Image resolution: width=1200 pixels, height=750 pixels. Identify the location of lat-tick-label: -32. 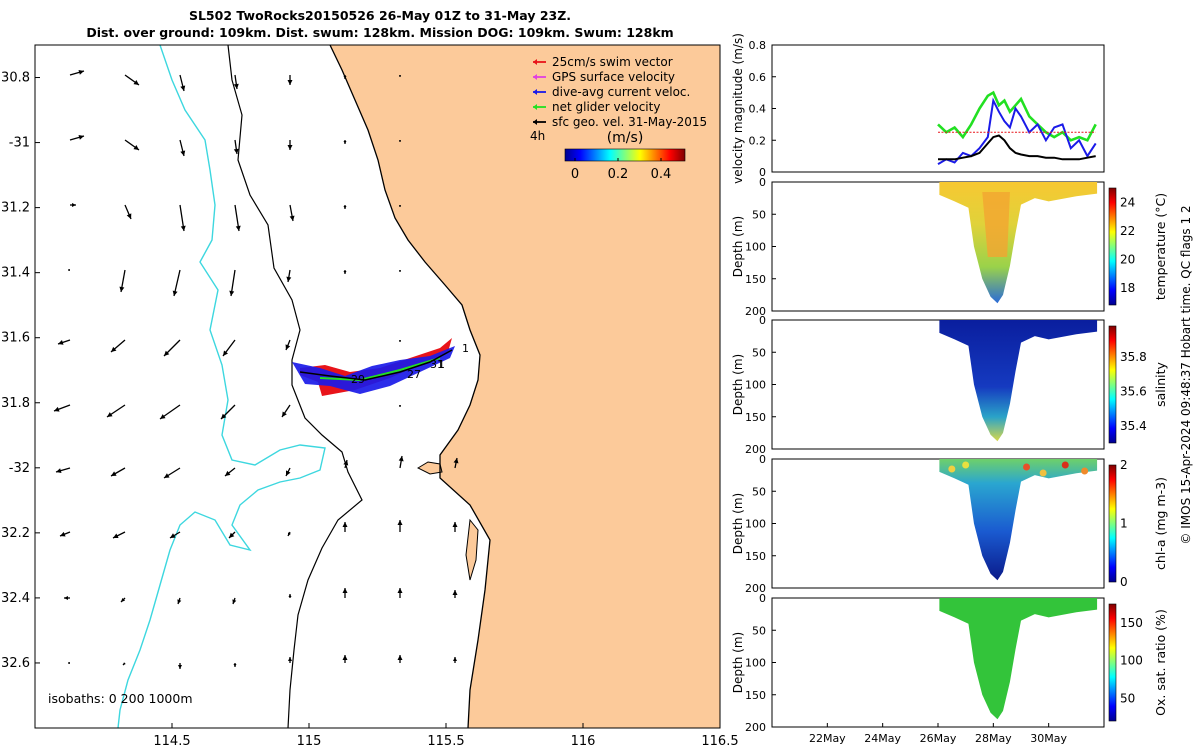
(19, 468).